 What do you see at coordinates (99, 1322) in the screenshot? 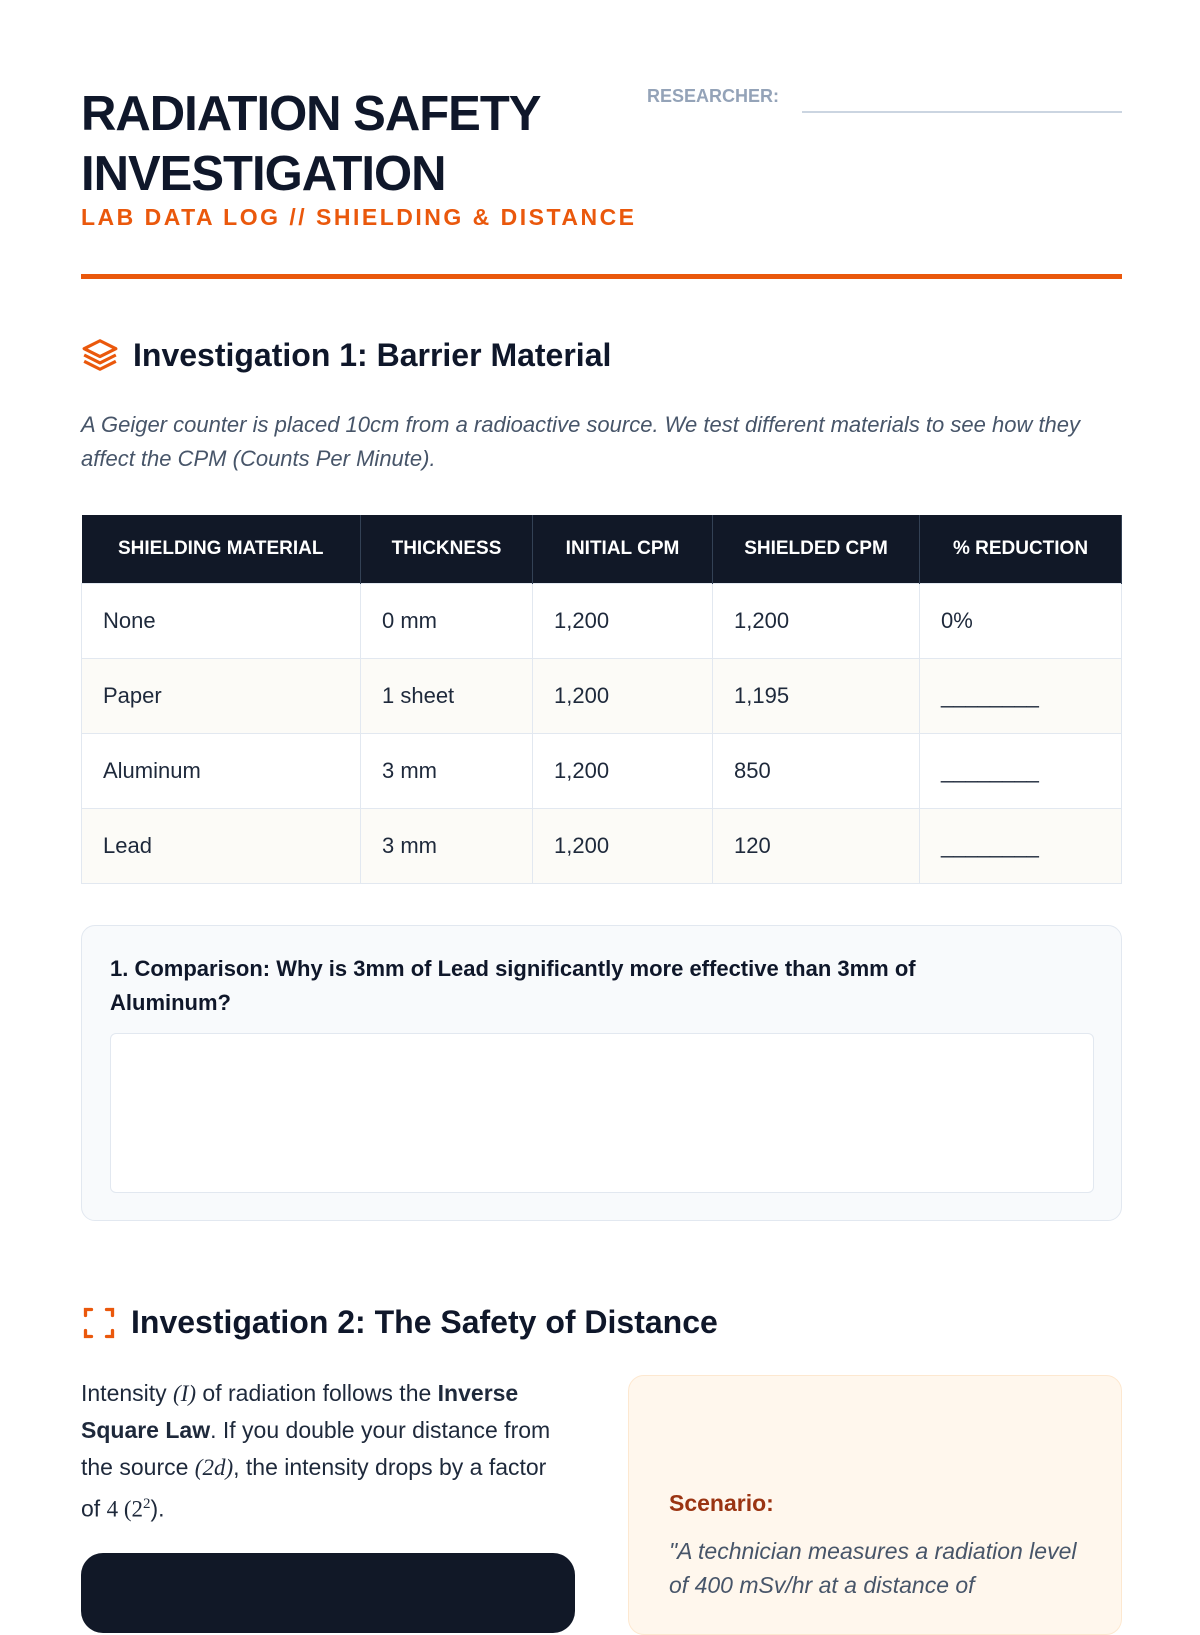
I see `scan-icon` at bounding box center [99, 1322].